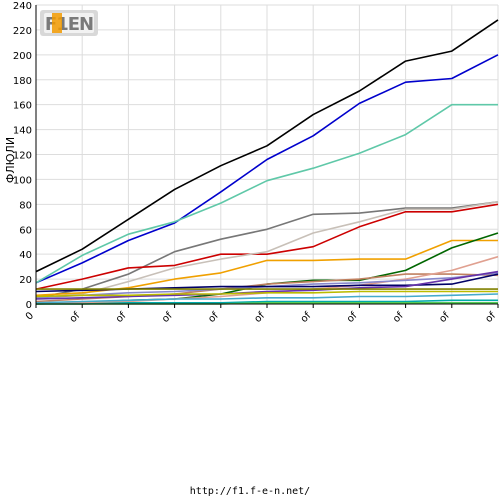  I want to click on y-tick-label: 220, so click(22, 31).